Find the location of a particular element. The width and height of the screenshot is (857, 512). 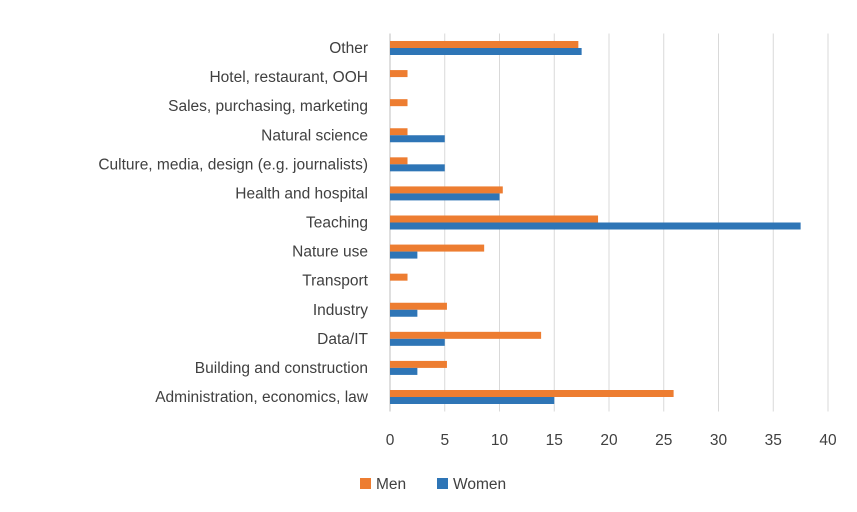

bar-men-transport is located at coordinates (399, 277).